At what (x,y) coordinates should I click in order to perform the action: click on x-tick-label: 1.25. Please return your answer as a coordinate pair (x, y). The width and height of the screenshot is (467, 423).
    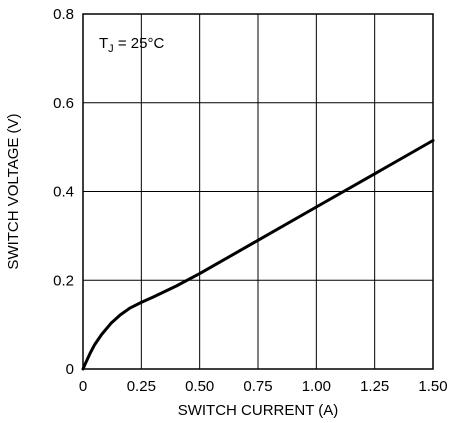
    Looking at the image, I should click on (374, 386).